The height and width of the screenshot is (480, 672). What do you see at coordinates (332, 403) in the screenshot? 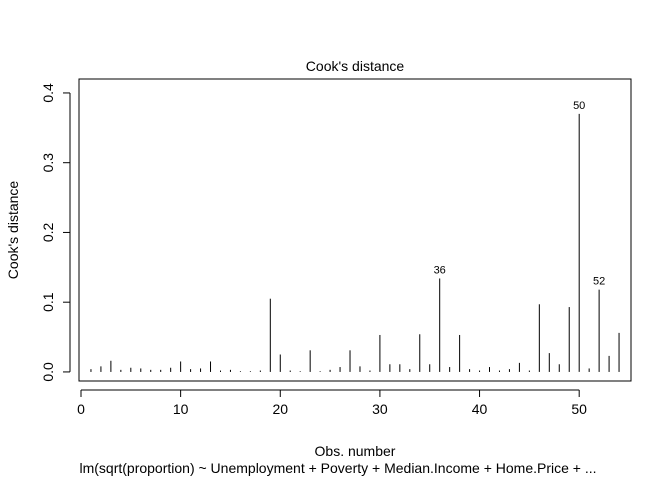
I see `x-axis: 0 10 20 30 40 50` at bounding box center [332, 403].